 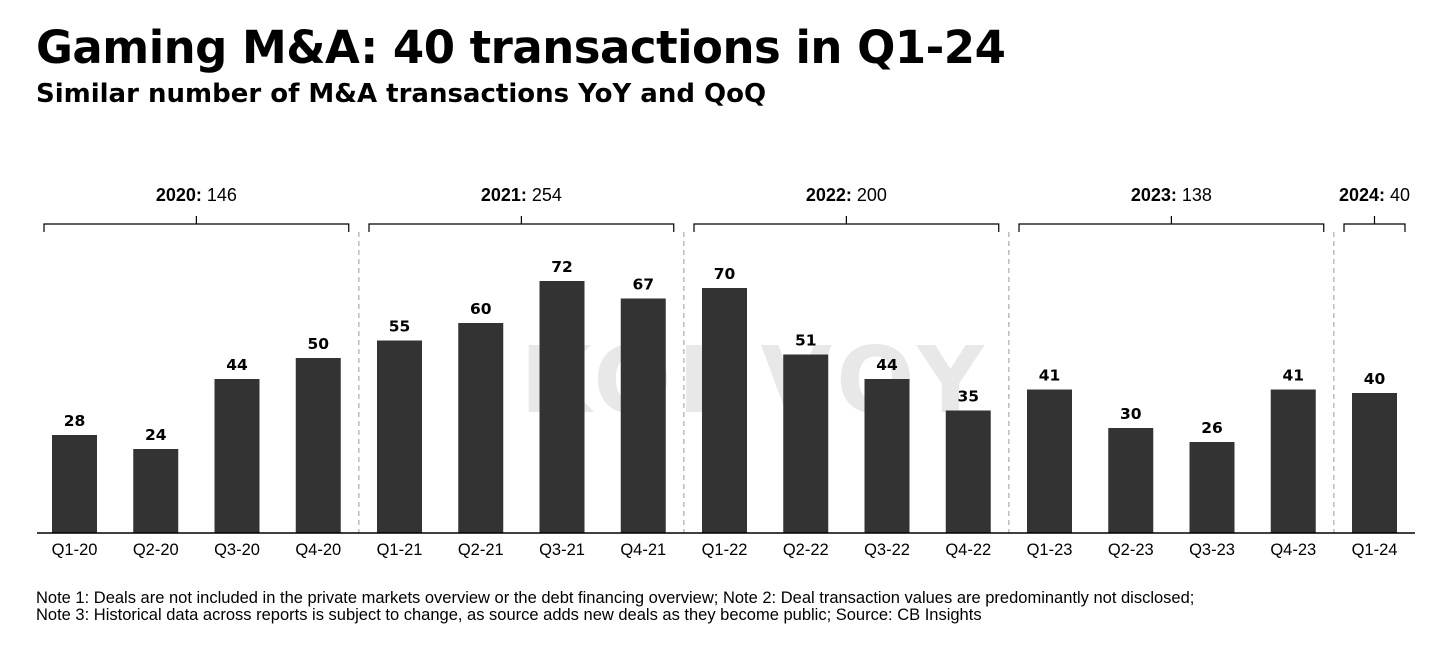 I want to click on x-tick-label: Q4-23, so click(x=1293, y=550).